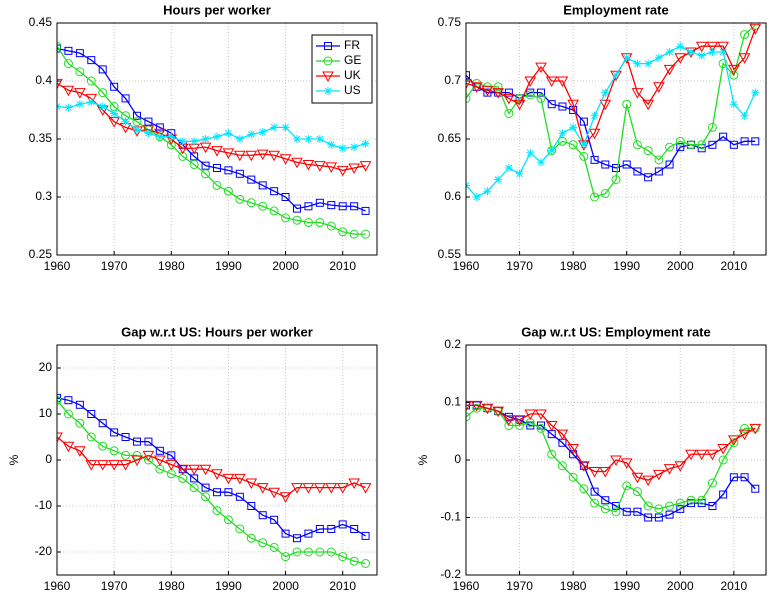 This screenshot has height=606, width=769. I want to click on legend-box, so click(342, 69).